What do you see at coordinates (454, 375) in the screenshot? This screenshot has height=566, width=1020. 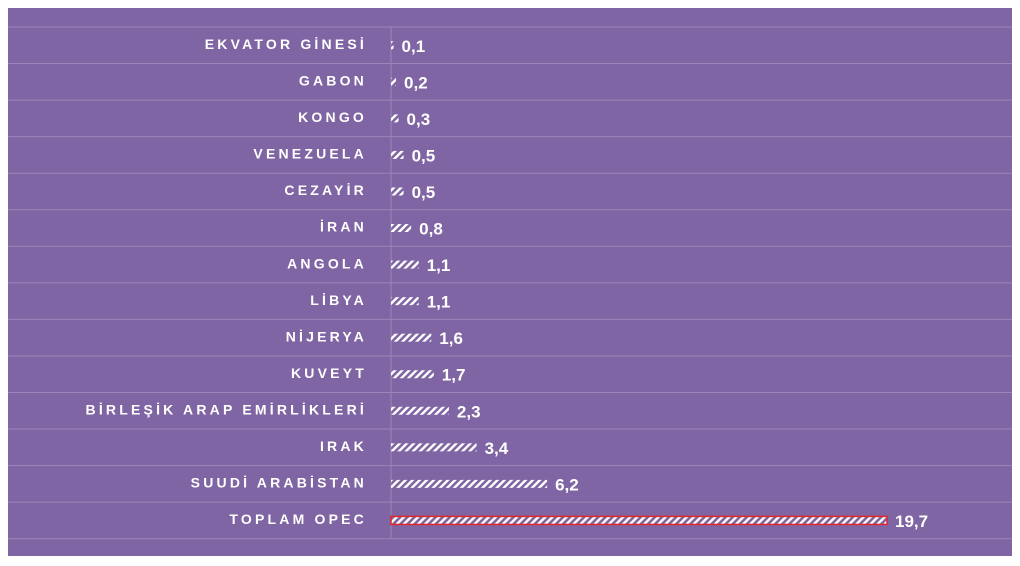 I see `value-label: 1,7` at bounding box center [454, 375].